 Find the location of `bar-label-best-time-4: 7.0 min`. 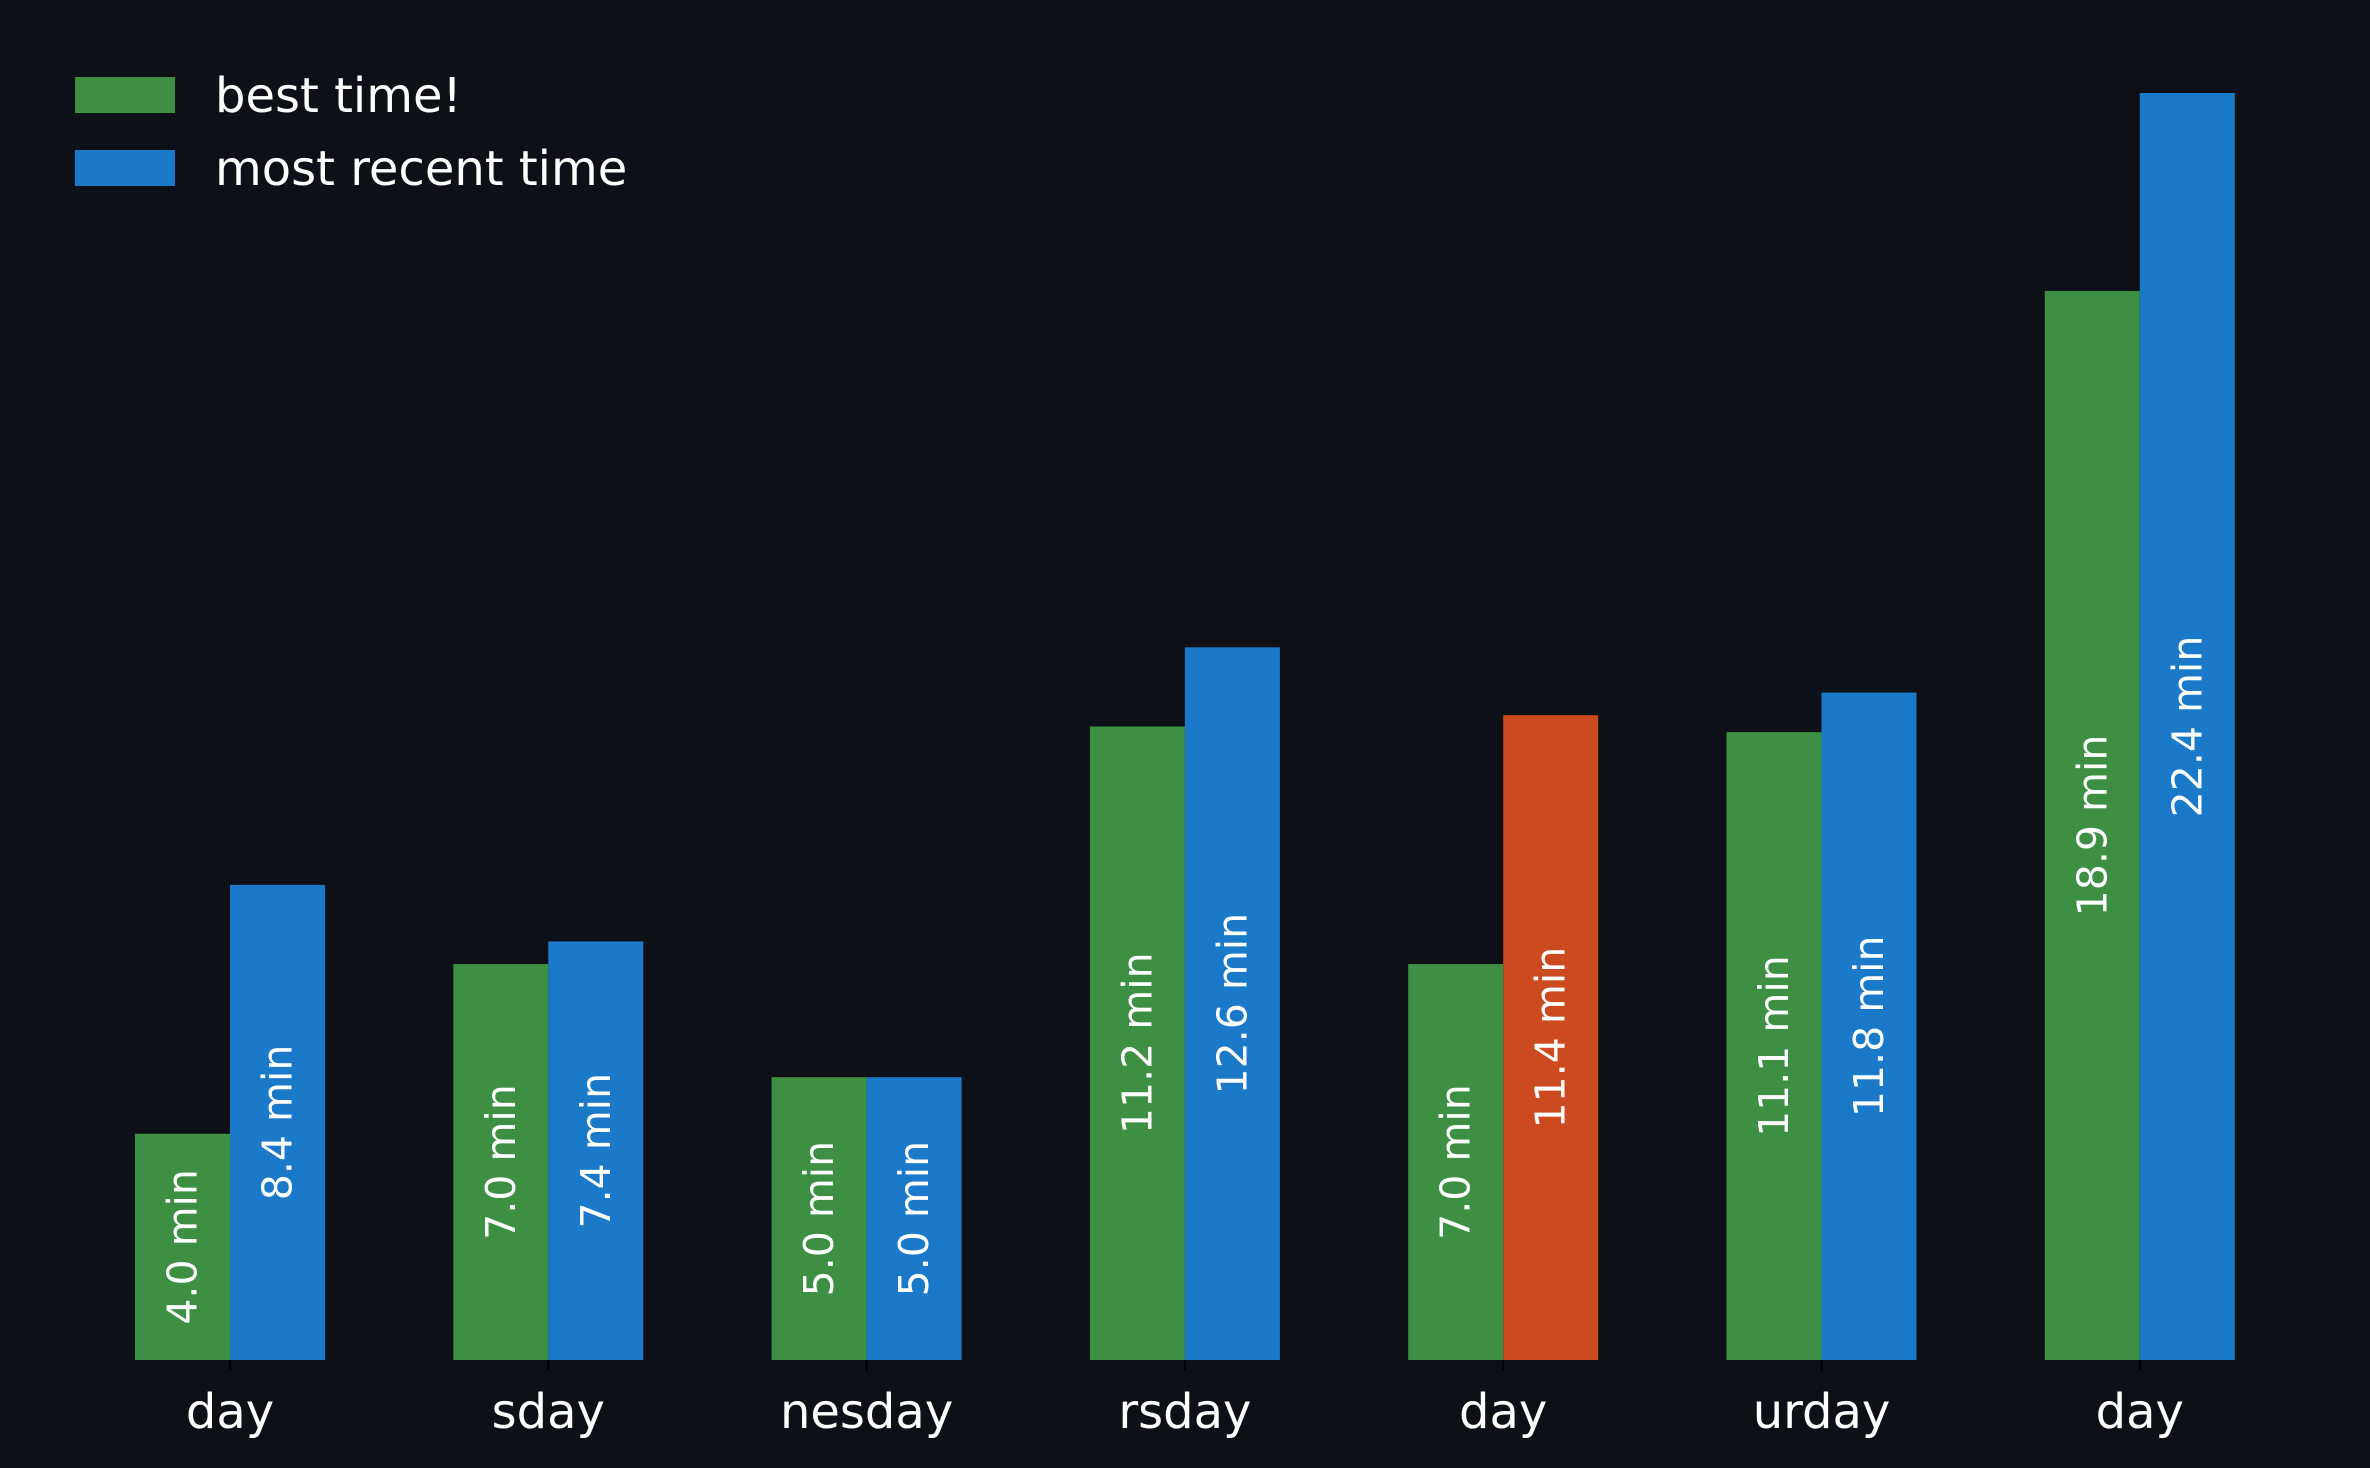

bar-label-best-time-4: 7.0 min is located at coordinates (1456, 1162).